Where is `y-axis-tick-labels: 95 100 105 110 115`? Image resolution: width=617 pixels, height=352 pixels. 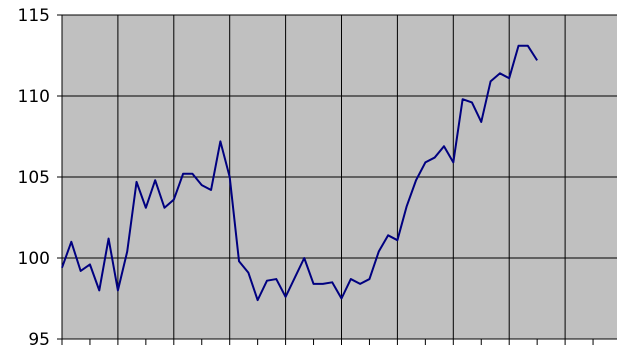 y-axis-tick-labels: 95 100 105 110 115 is located at coordinates (34, 178).